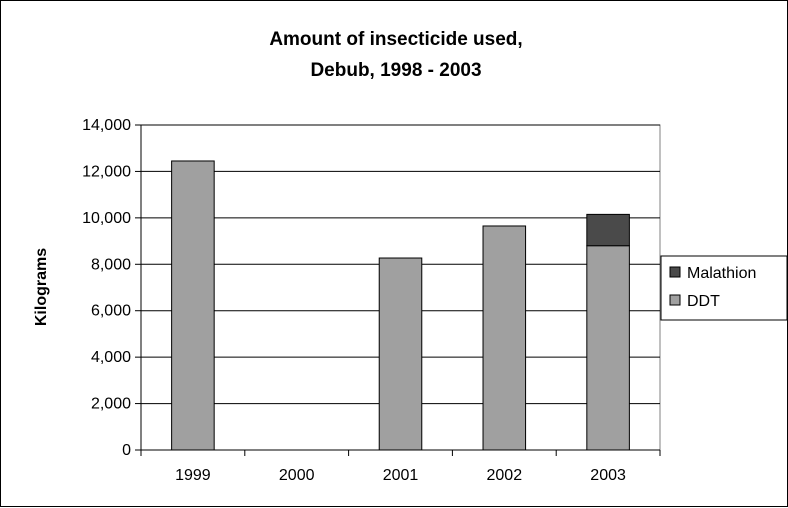 The width and height of the screenshot is (788, 508). Describe the element at coordinates (505, 475) in the screenshot. I see `x-tick-label: 2002` at that location.